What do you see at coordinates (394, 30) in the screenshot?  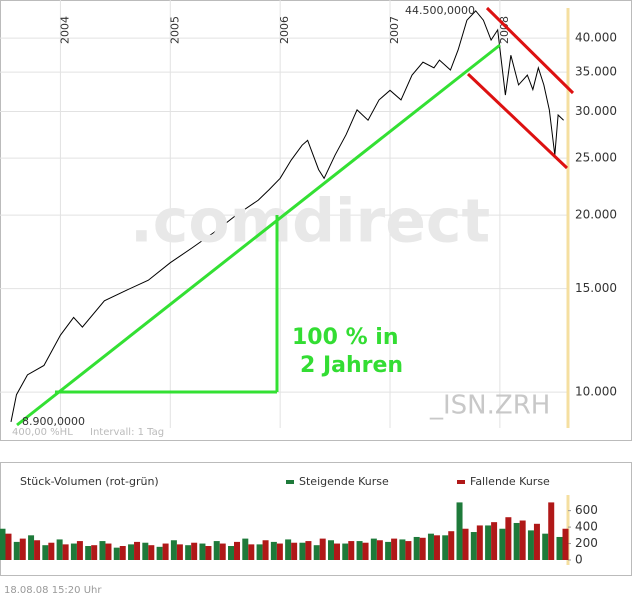 I see `x-tick-label: 2007` at bounding box center [394, 30].